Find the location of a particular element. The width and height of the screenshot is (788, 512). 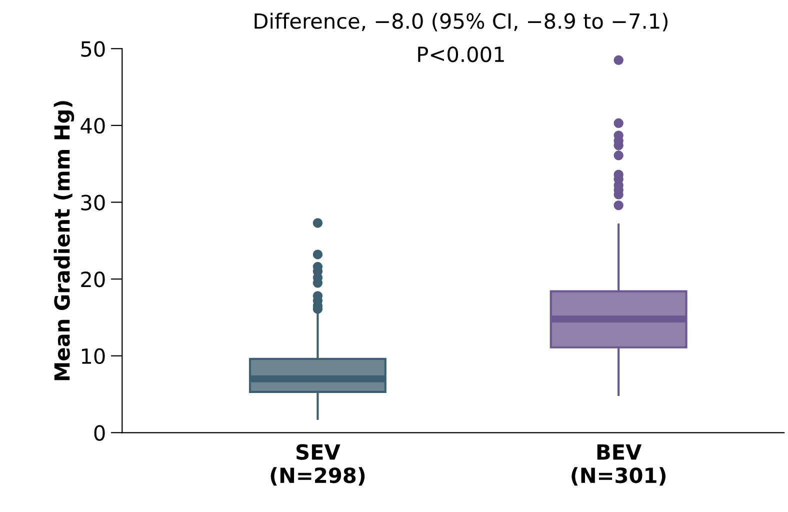

y-tick-label: 50 is located at coordinates (93, 49).